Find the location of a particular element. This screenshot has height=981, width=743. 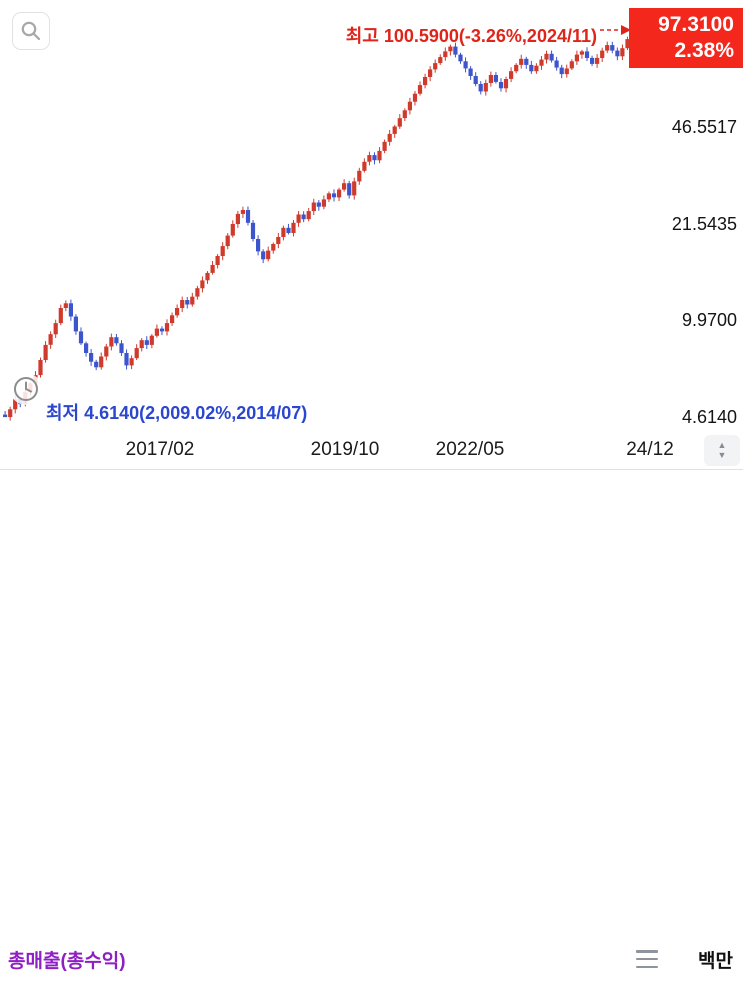

axis-stepper: ▲ ▼ is located at coordinates (722, 450).